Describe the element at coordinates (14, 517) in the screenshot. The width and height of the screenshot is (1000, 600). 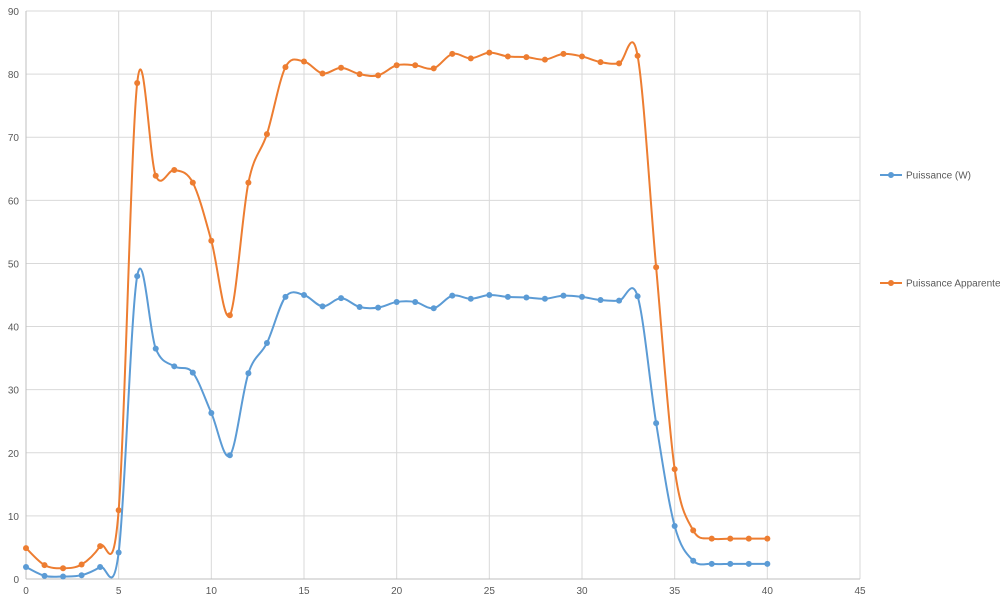
I see `y-tick-label: 10` at that location.